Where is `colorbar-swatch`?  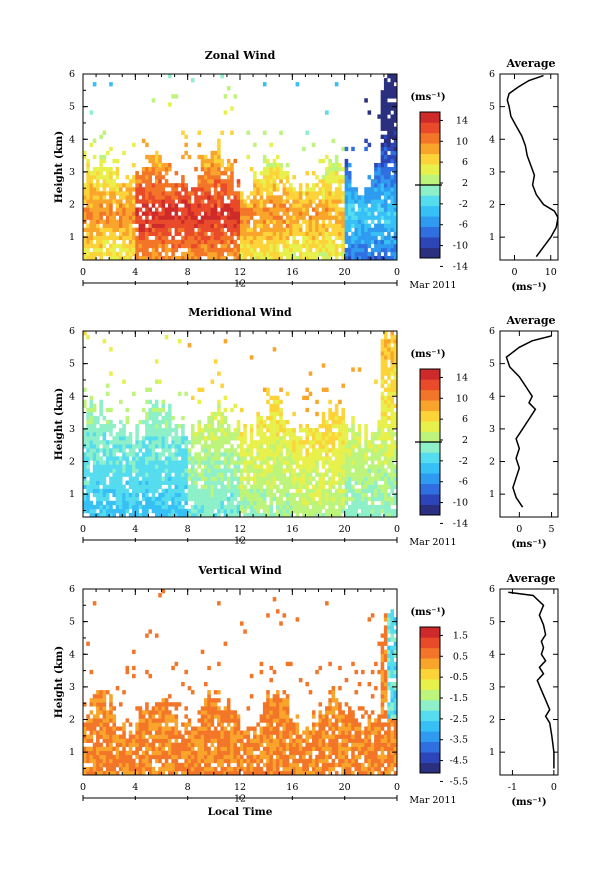
colorbar-swatch is located at coordinates (430, 426).